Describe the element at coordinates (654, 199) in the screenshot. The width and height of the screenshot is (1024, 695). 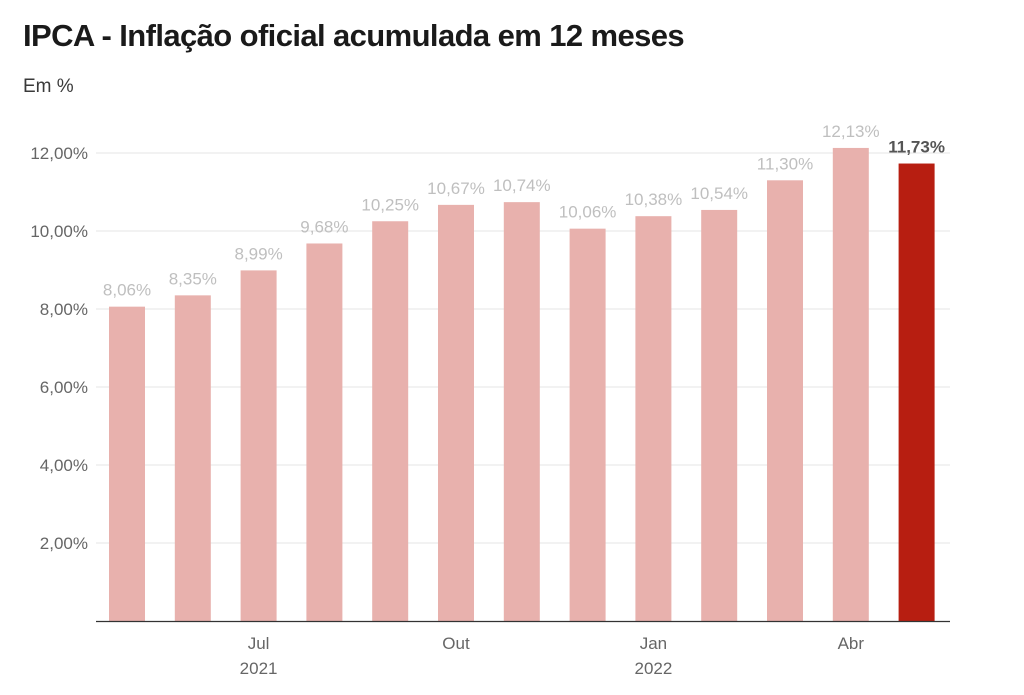
I see `data-label: 10,38%` at that location.